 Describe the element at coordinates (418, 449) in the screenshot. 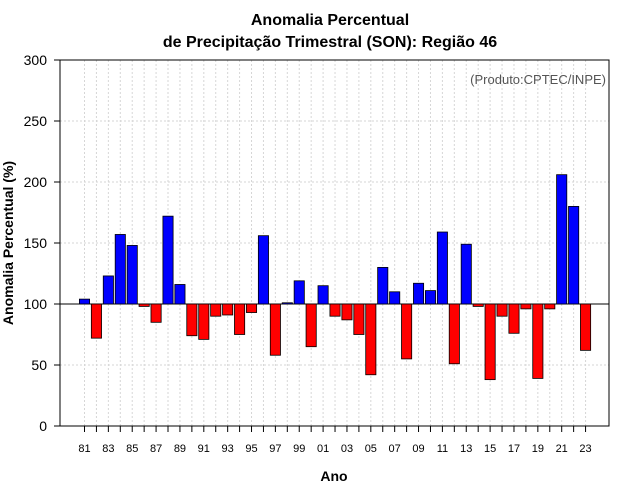

I see `x-tick-label: 09` at that location.